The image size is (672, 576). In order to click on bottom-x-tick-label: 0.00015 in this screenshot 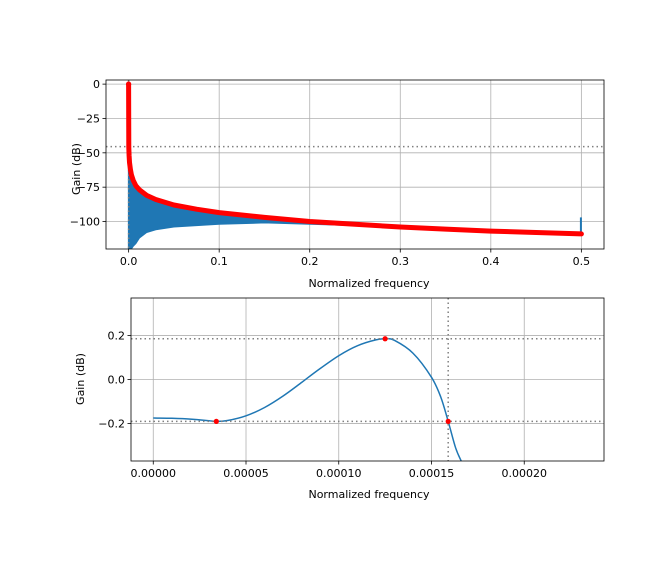, I will do `click(432, 473)`.